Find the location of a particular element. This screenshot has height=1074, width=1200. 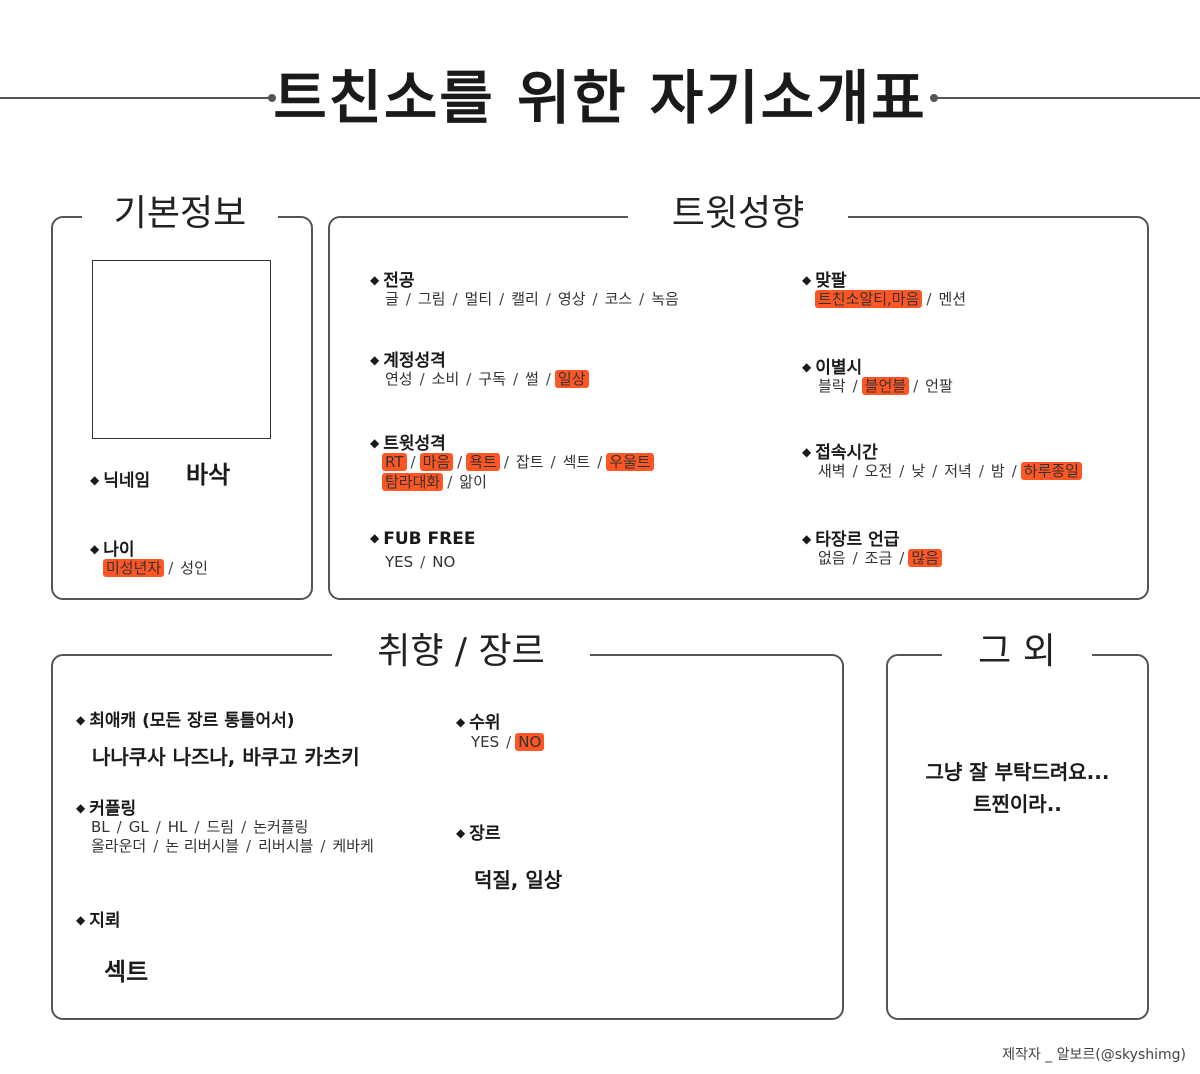

major-label: ◆ 전공 is located at coordinates (392, 281).